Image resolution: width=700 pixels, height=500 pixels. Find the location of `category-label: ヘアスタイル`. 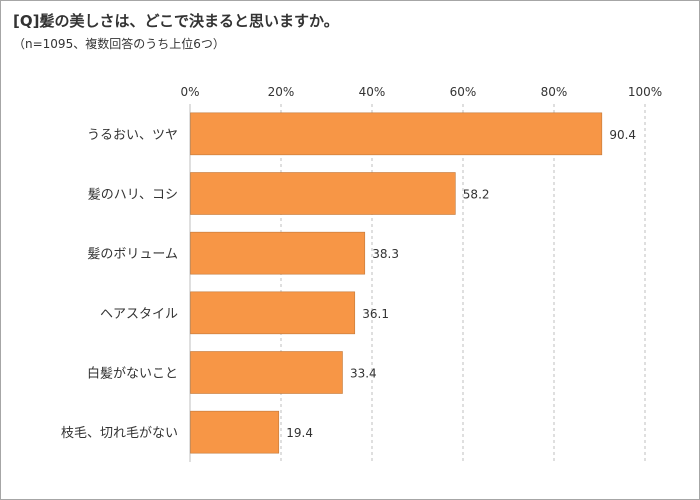

category-label: ヘアスタイル is located at coordinates (139, 314).